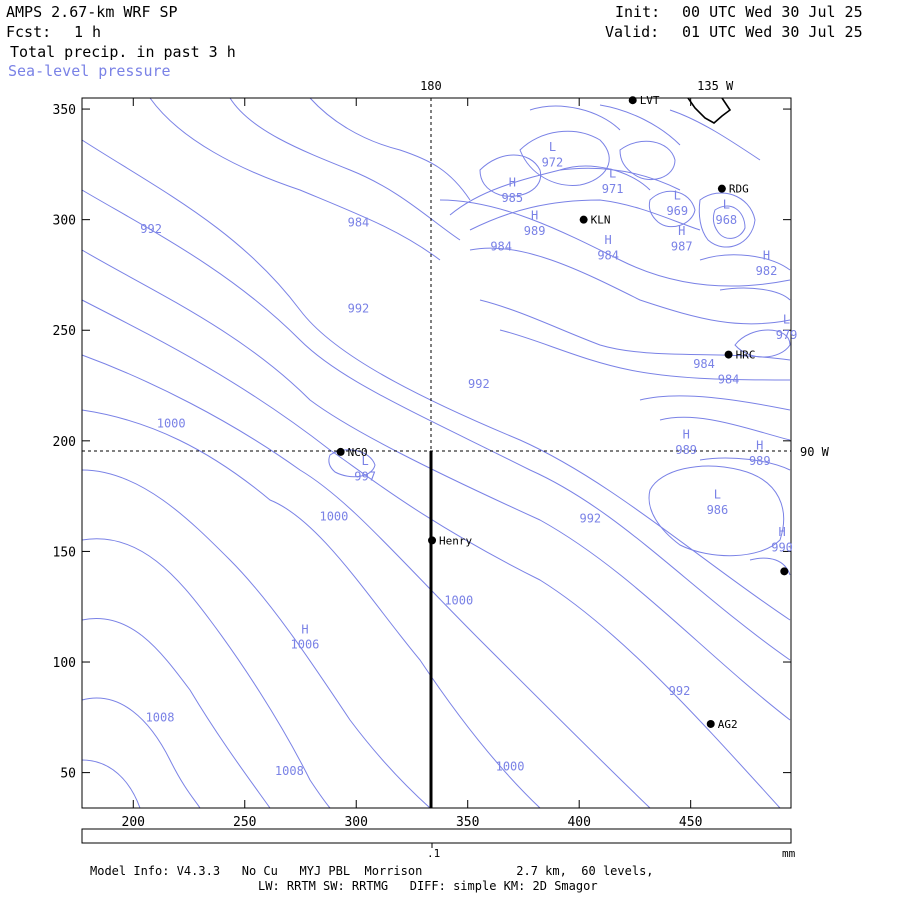 This screenshot has width=900, height=900. Describe the element at coordinates (355, 822) in the screenshot. I see `x-tick-label: 300` at that location.